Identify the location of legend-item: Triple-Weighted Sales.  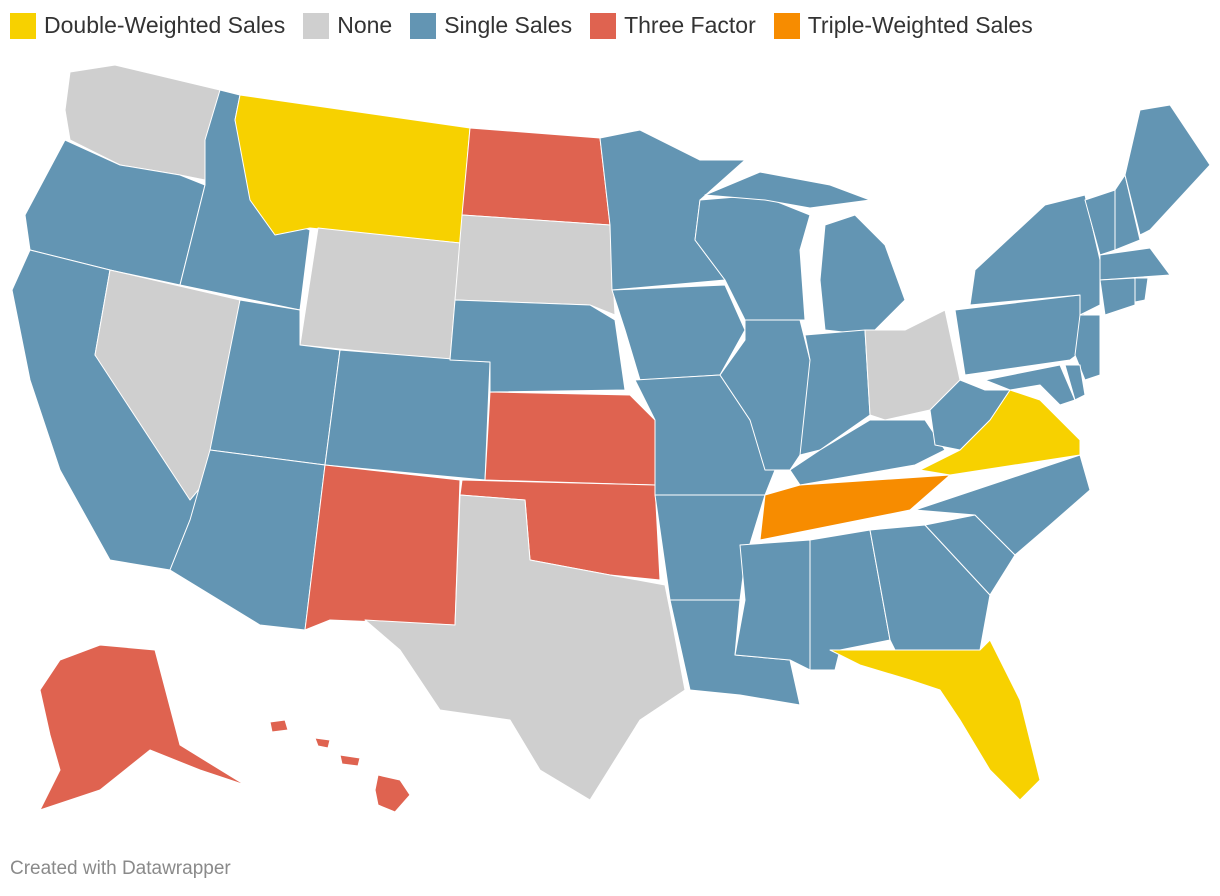
(903, 25).